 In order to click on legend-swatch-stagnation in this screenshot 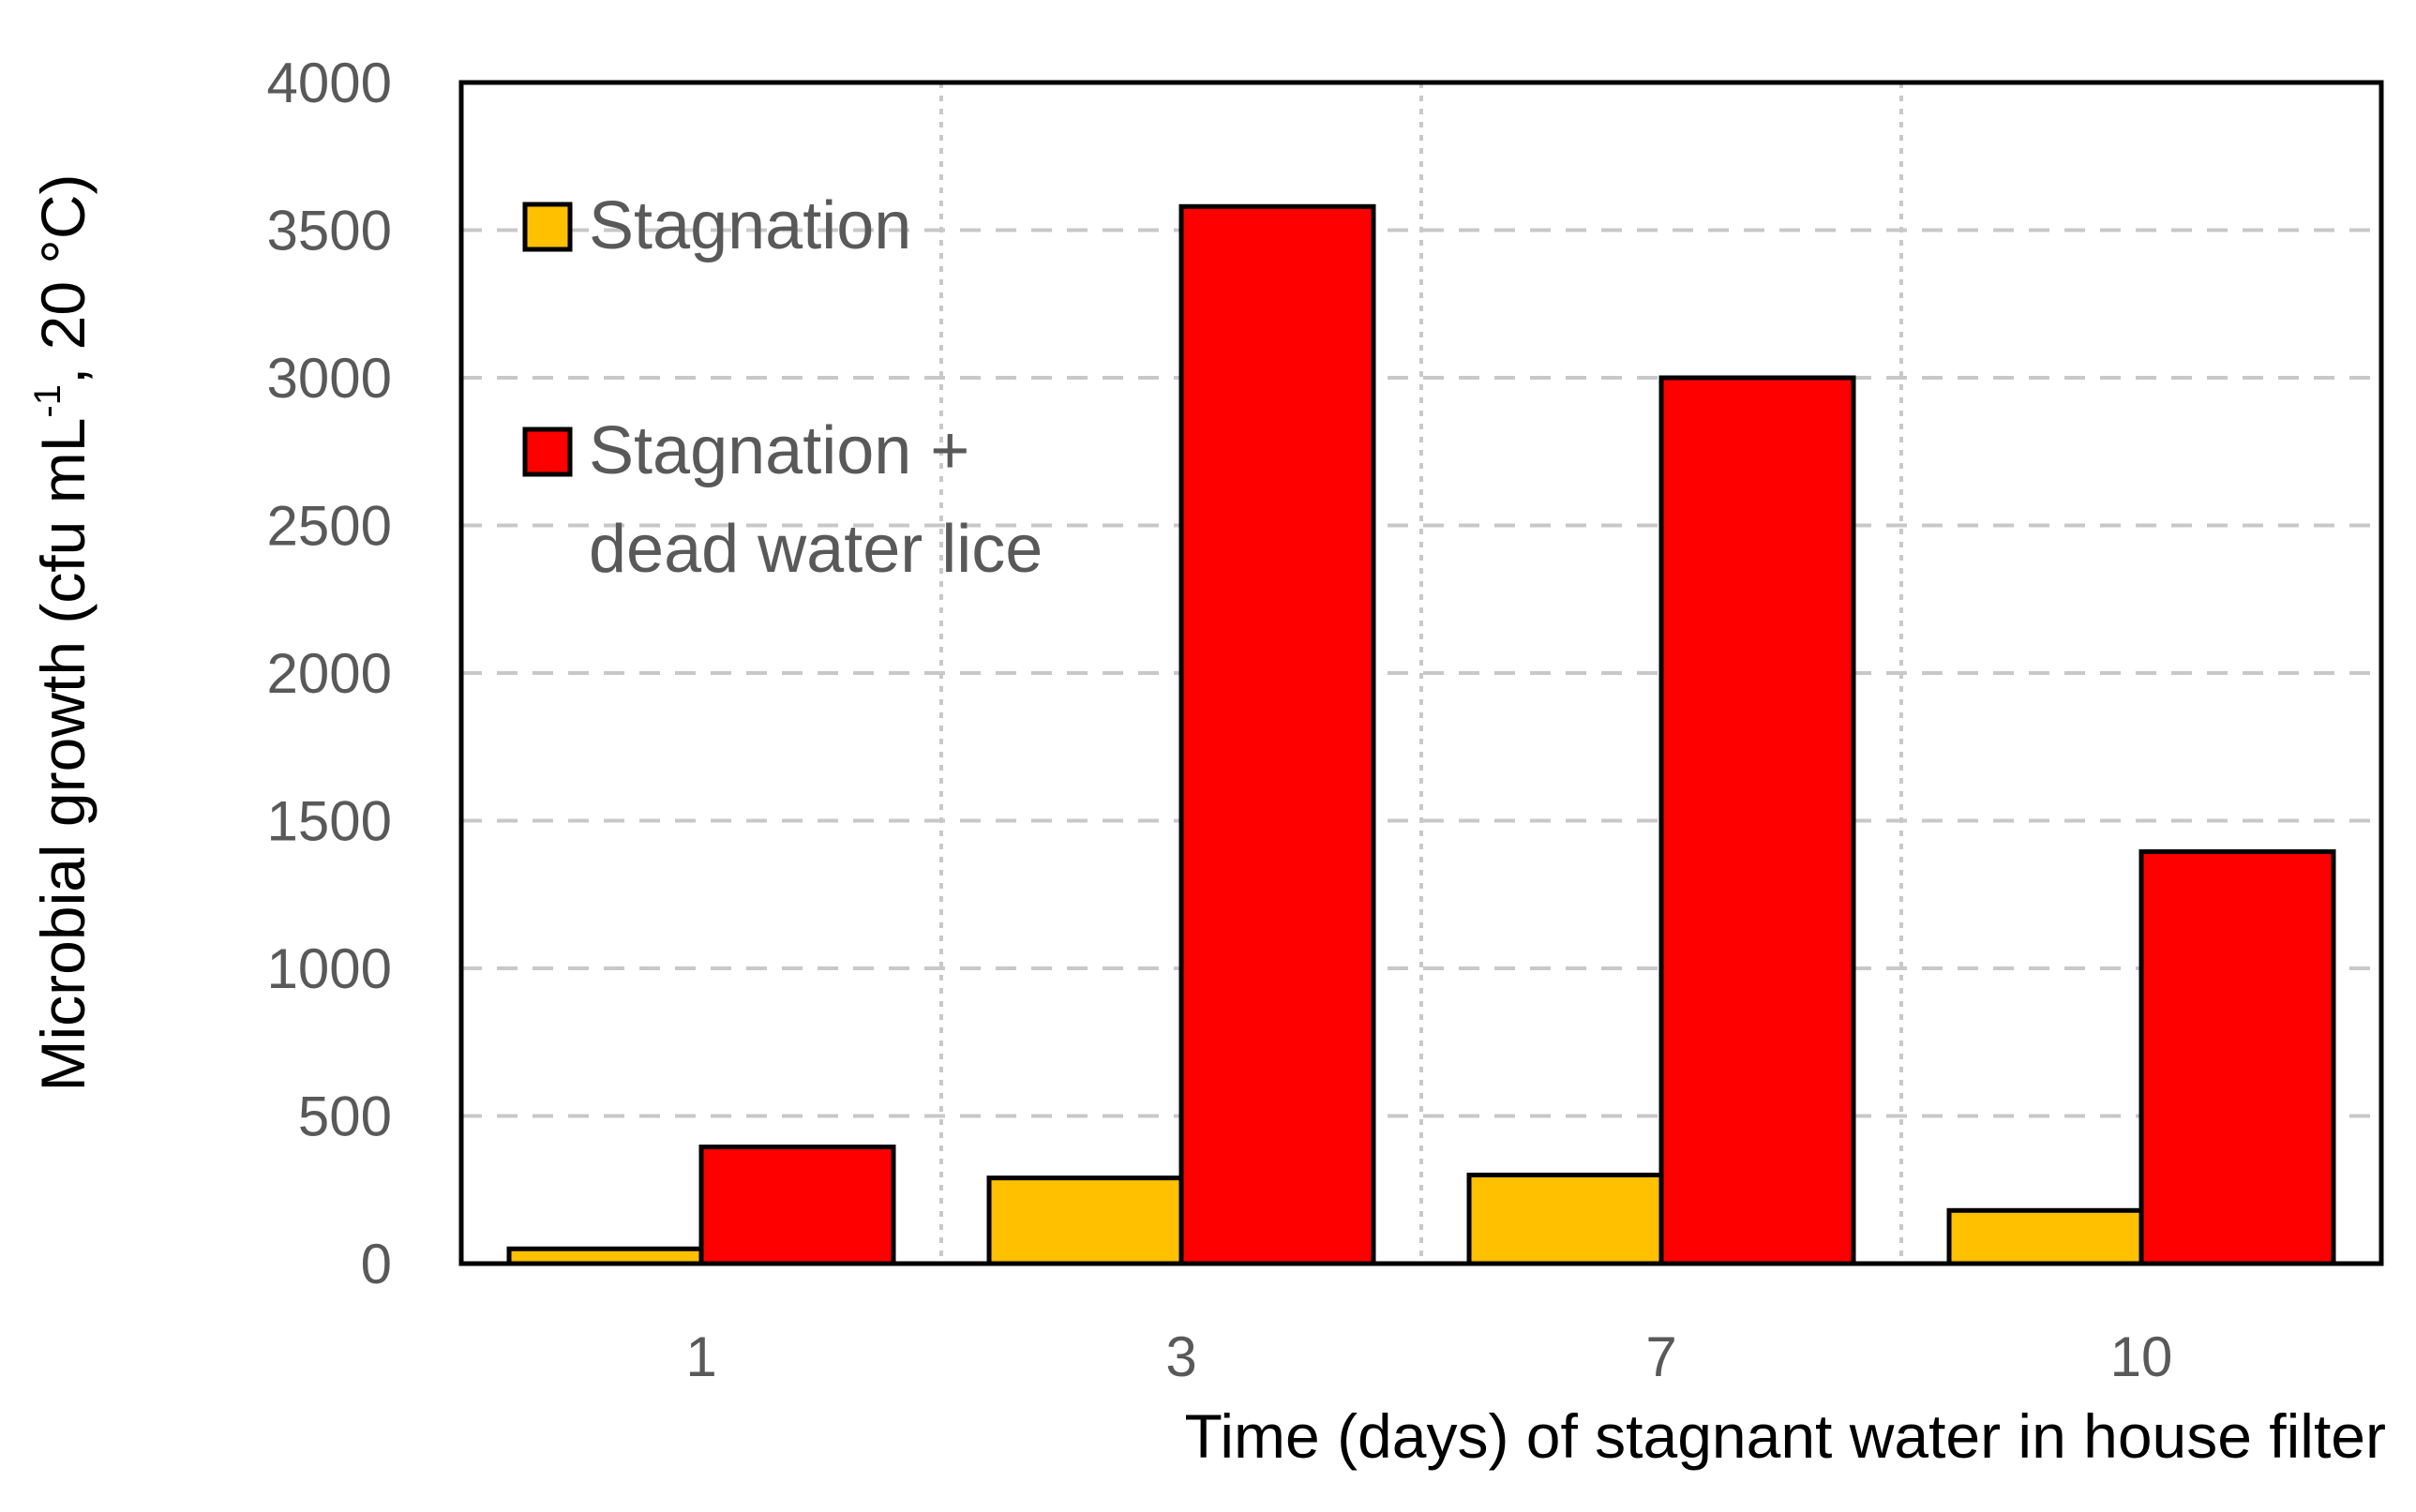, I will do `click(548, 227)`.